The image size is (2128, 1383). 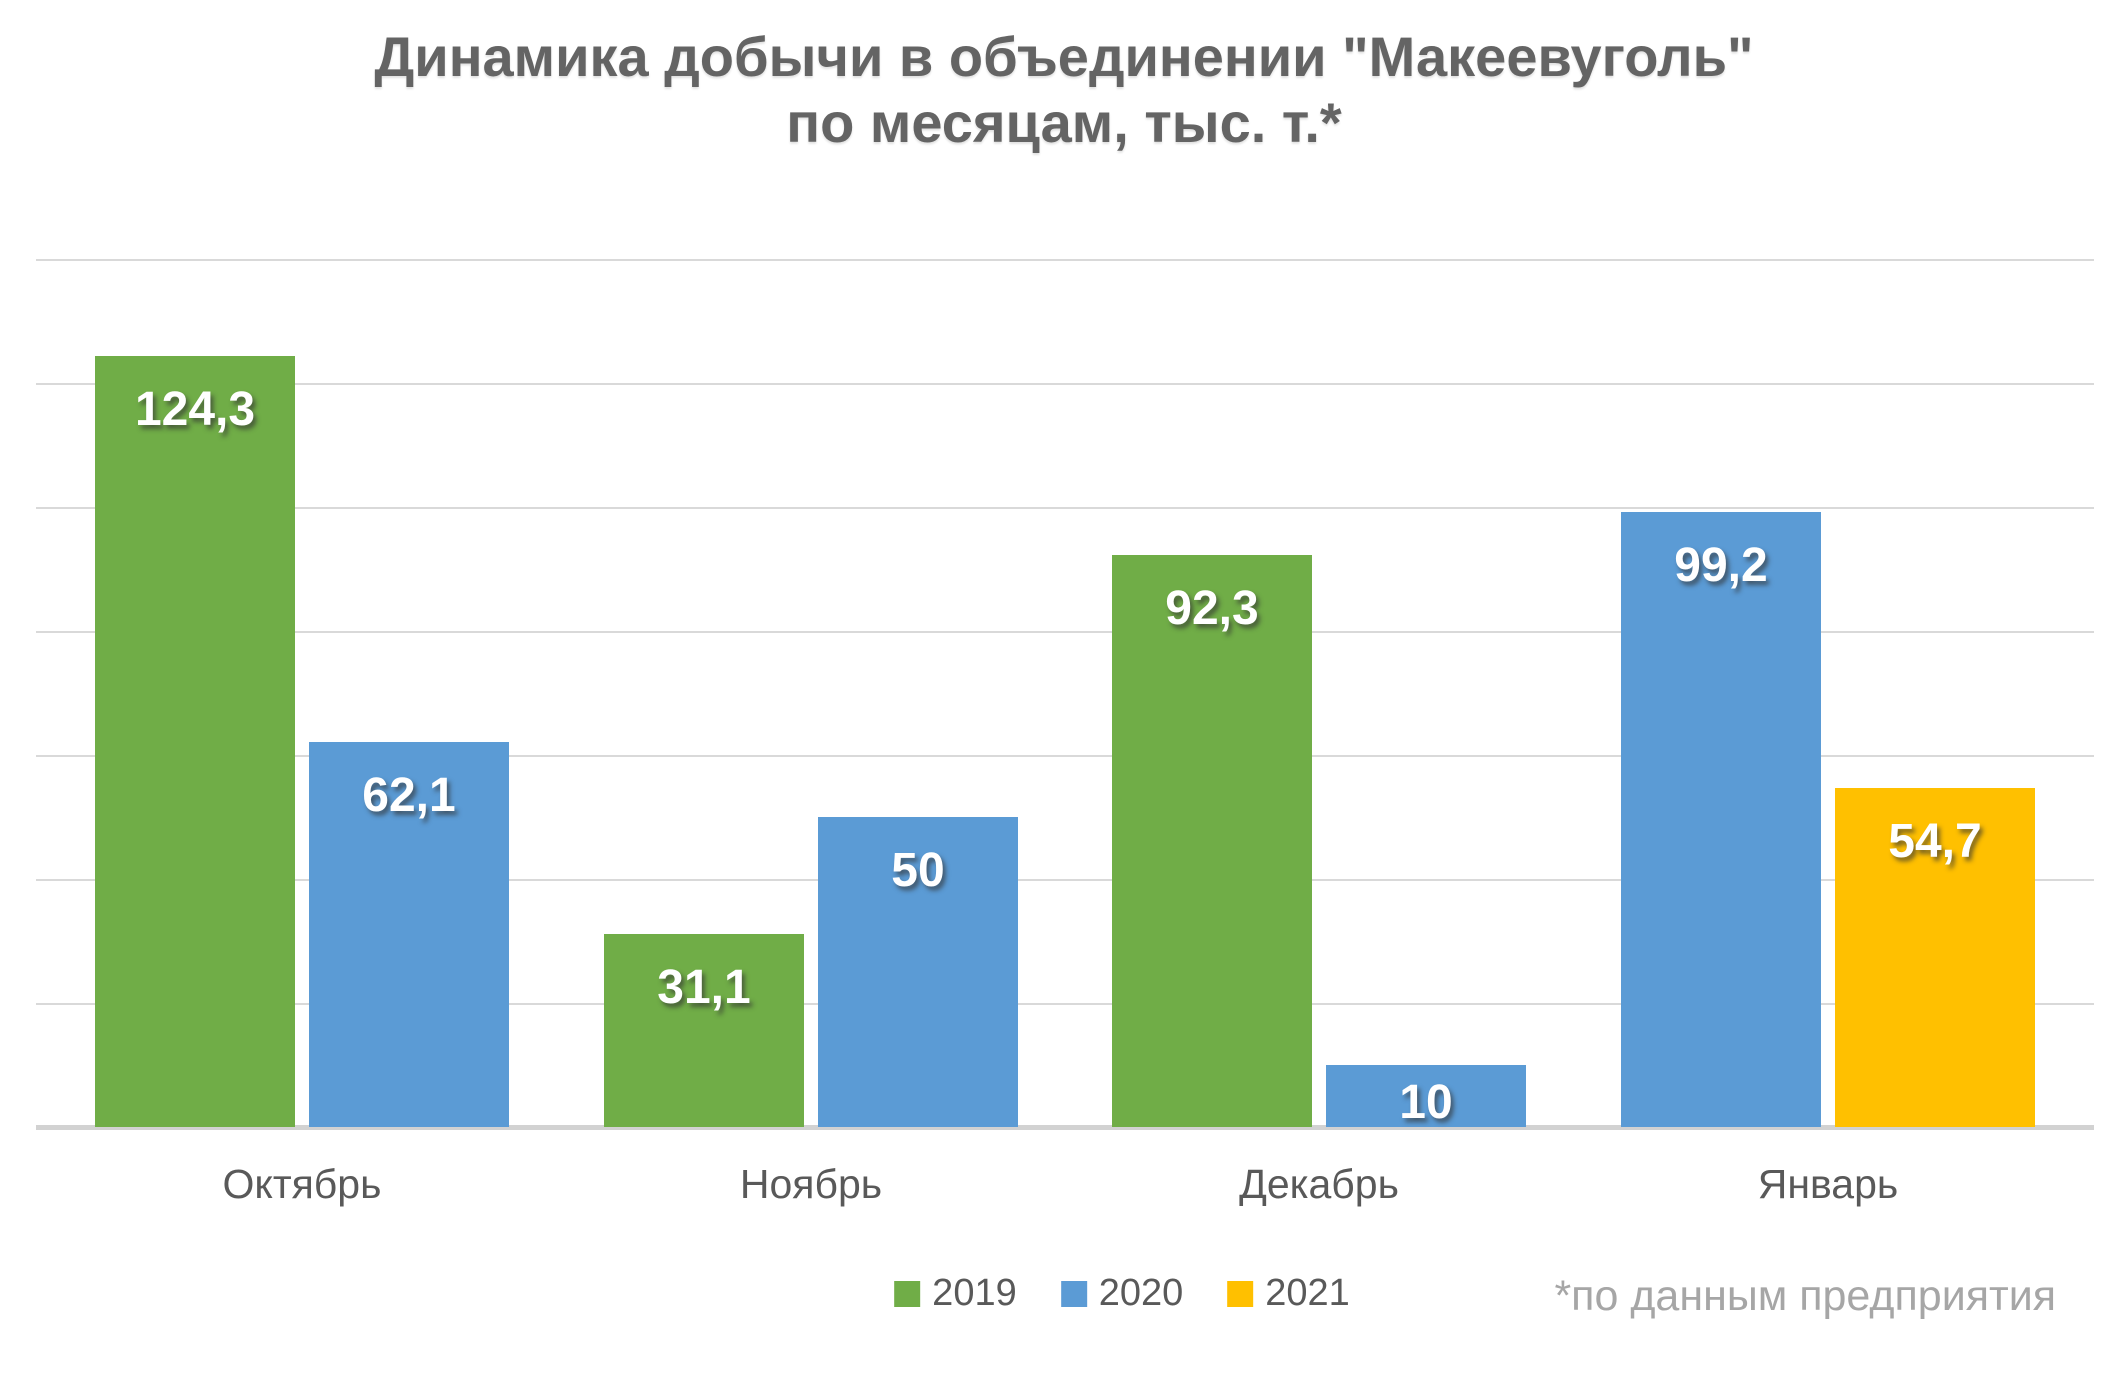 I want to click on bar-value-label: 54,7, so click(x=1935, y=841).